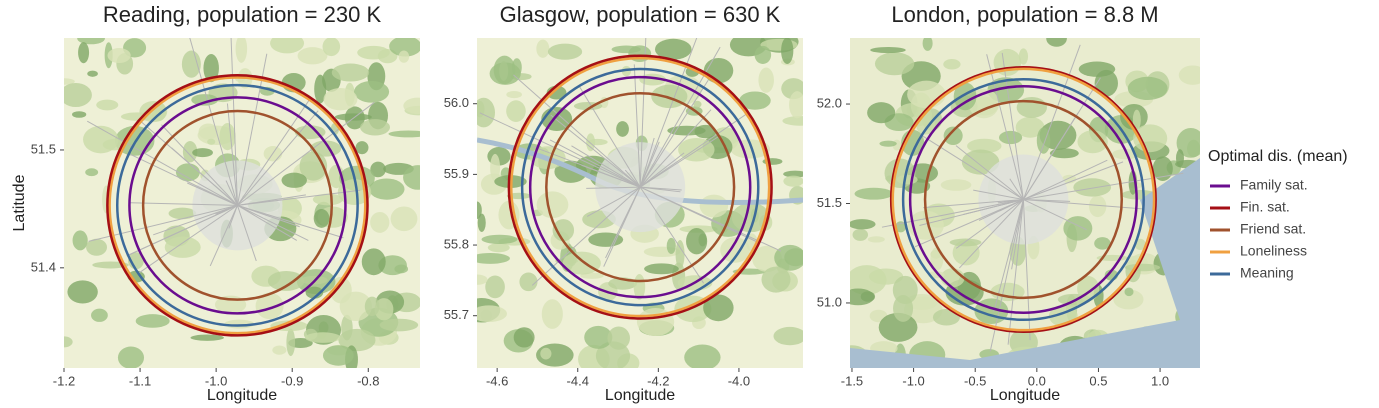  Describe the element at coordinates (1025, 395) in the screenshot. I see `x-axis-label: Longitude` at that location.